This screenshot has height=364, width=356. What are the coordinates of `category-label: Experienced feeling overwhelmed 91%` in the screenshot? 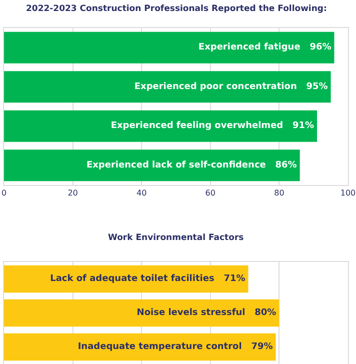 It's located at (212, 126).